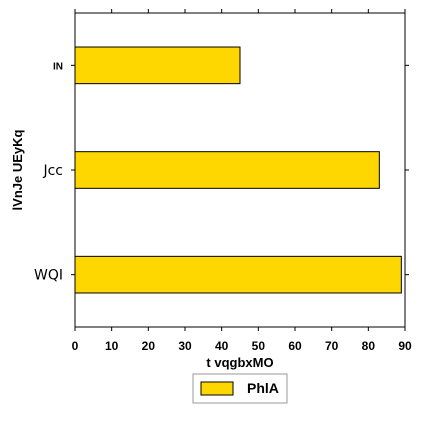  Describe the element at coordinates (239, 362) in the screenshot. I see `x-axis-title: t vqgbxMO` at that location.